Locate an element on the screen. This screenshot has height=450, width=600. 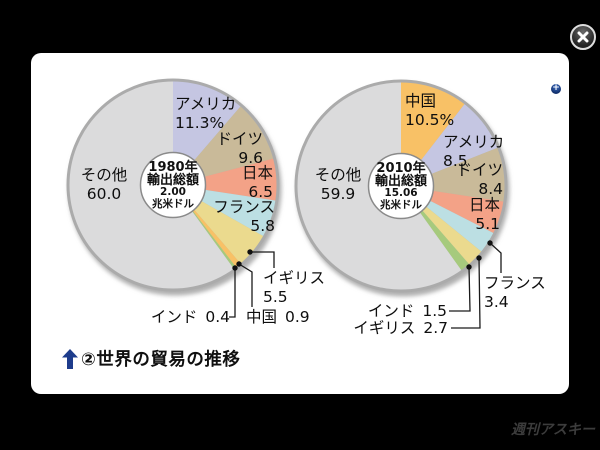
pie-2010-total-value: 15.06 is located at coordinates (401, 193).